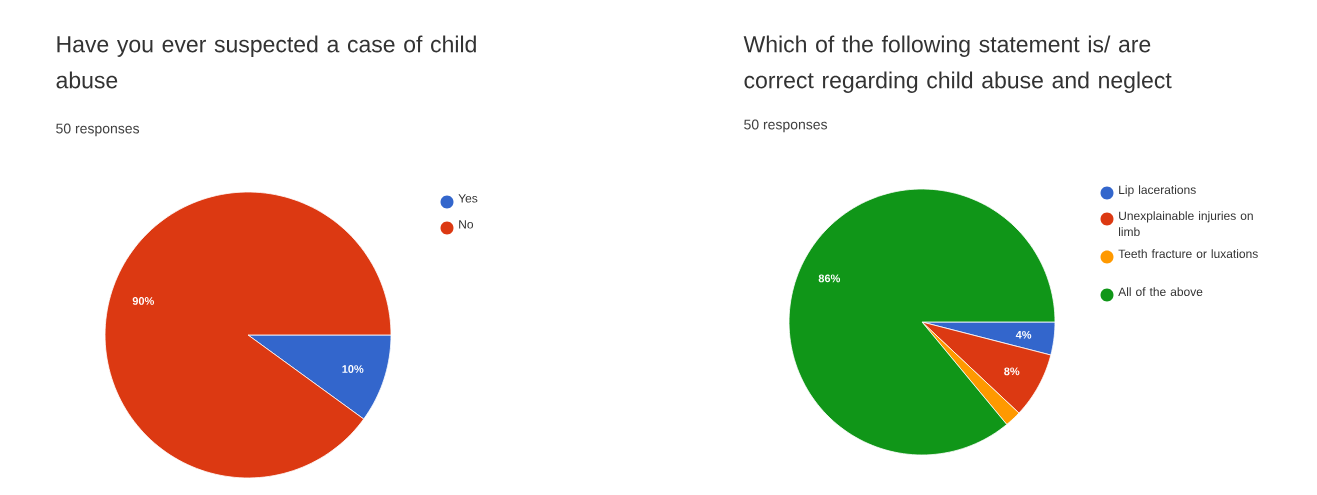 This screenshot has height=495, width=1317. I want to click on data-label: 8%, so click(1012, 371).